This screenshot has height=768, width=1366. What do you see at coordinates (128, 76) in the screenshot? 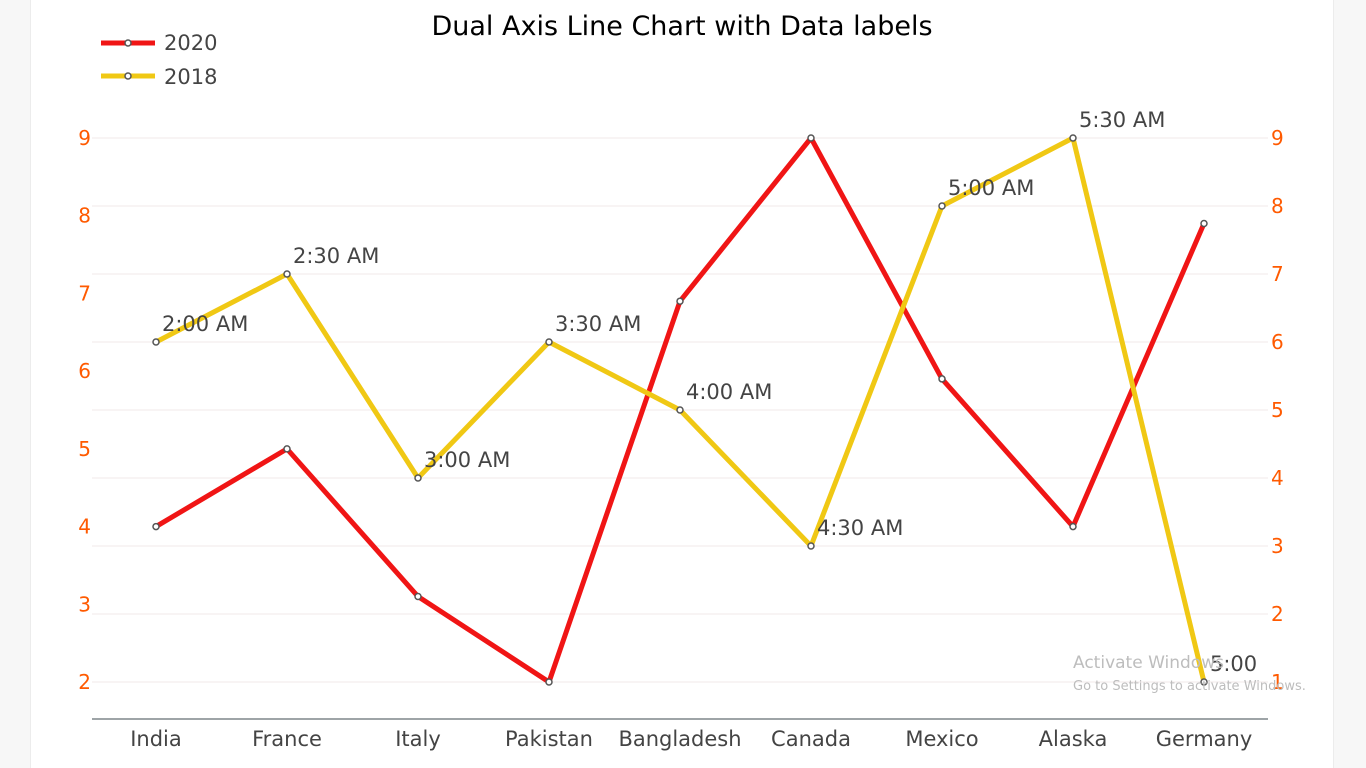
I see `legend-marker-2018` at bounding box center [128, 76].